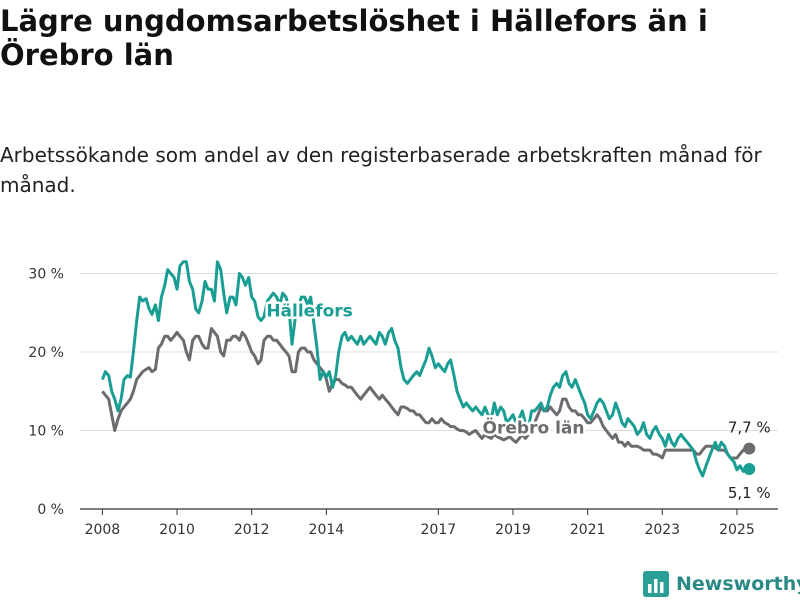 The height and width of the screenshot is (600, 800). I want to click on end-value-label: 5,1 %, so click(749, 493).